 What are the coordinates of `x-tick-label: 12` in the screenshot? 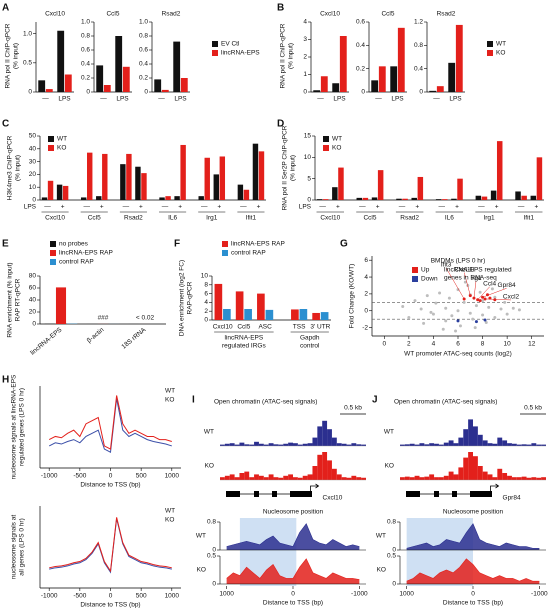 It's located at (532, 344).